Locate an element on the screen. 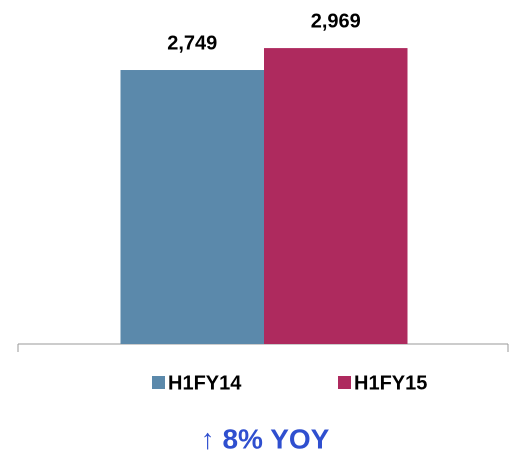 This screenshot has height=461, width=510. data-label: 2,749 is located at coordinates (192, 43).